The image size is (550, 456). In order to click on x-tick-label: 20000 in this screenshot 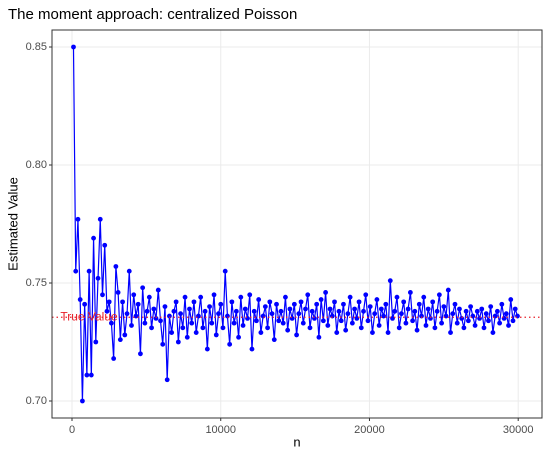, I will do `click(369, 430)`.